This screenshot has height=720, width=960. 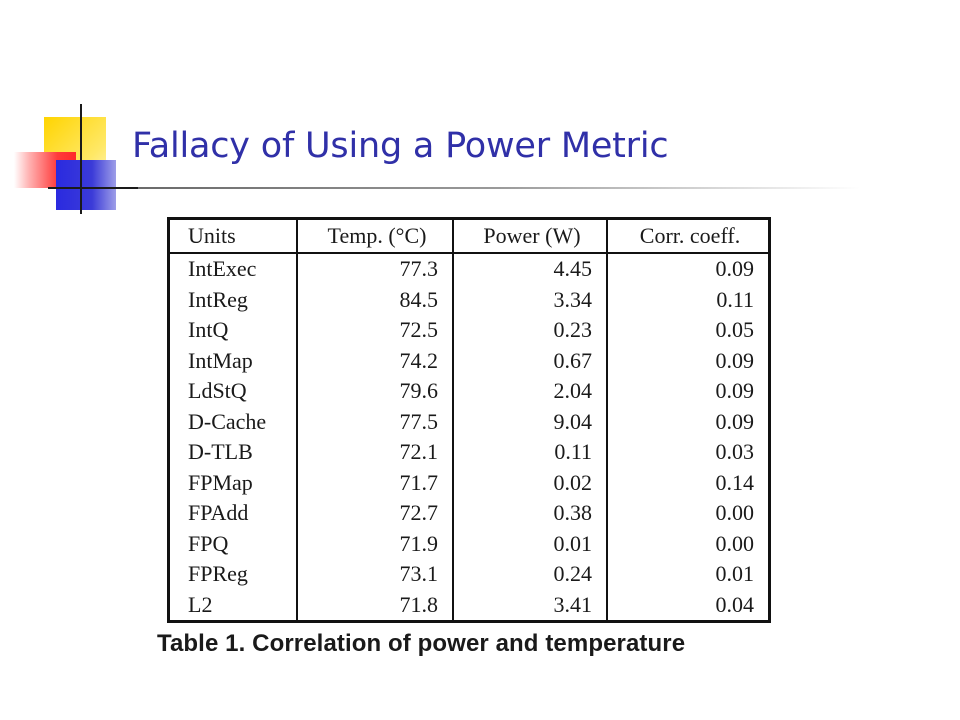 What do you see at coordinates (375, 513) in the screenshot?
I see `cell-temp: 72.7` at bounding box center [375, 513].